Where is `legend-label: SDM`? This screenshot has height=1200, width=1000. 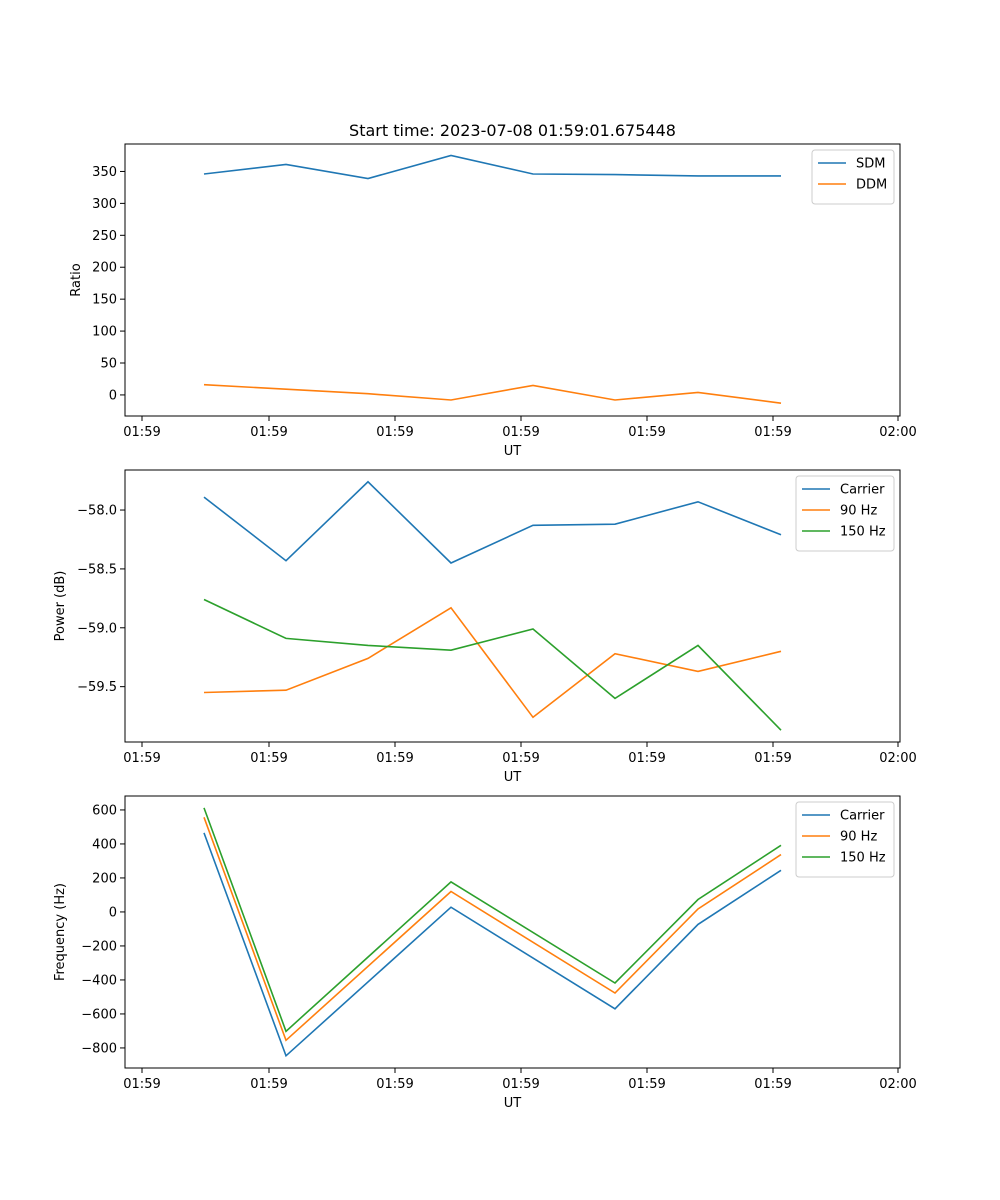 legend-label: SDM is located at coordinates (870, 164).